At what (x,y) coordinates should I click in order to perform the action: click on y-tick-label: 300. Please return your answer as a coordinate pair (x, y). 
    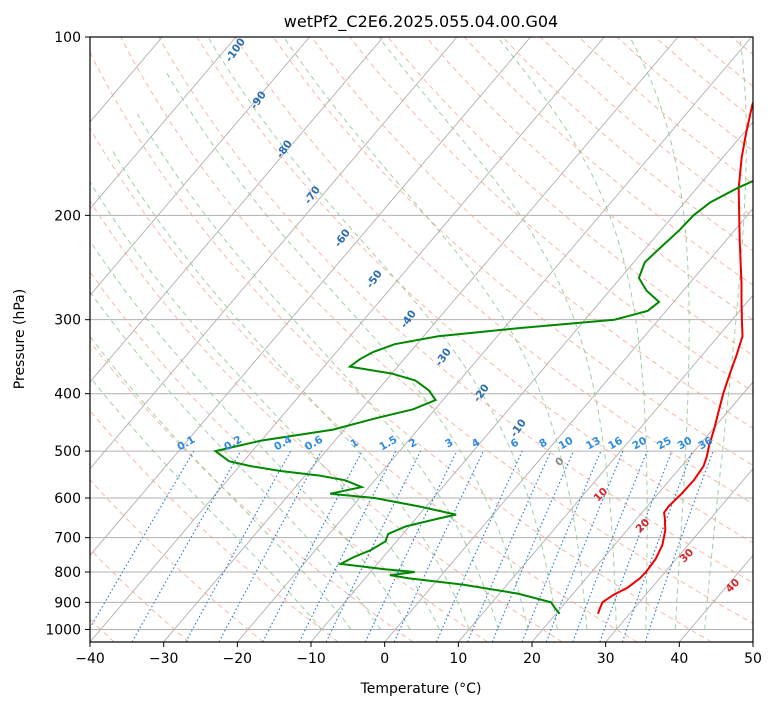
    Looking at the image, I should click on (67, 321).